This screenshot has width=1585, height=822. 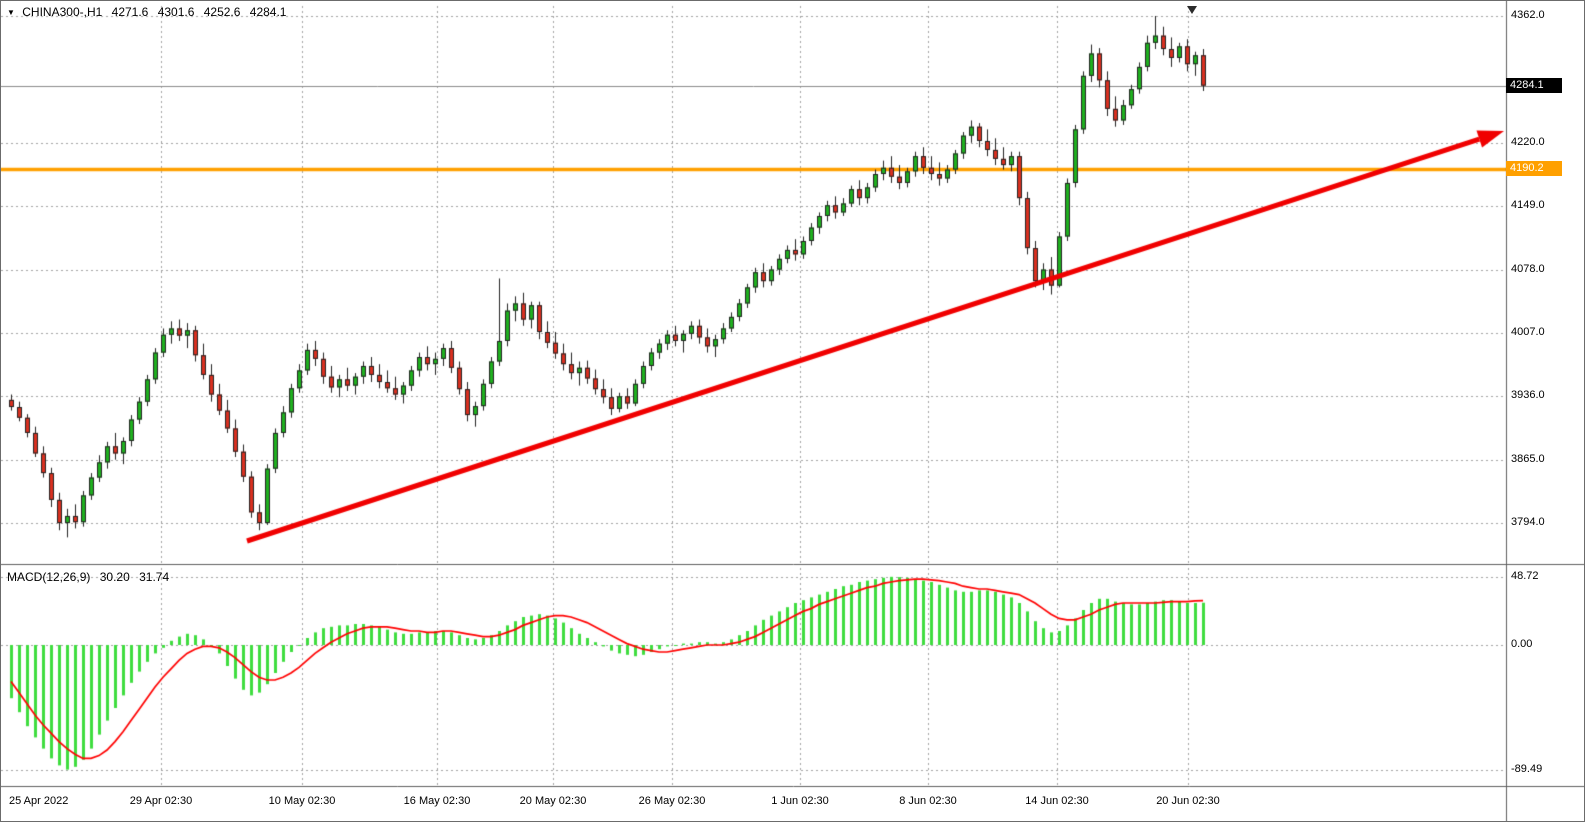 What do you see at coordinates (161, 801) in the screenshot?
I see `time-axis-label: 29 Apr 02:30` at bounding box center [161, 801].